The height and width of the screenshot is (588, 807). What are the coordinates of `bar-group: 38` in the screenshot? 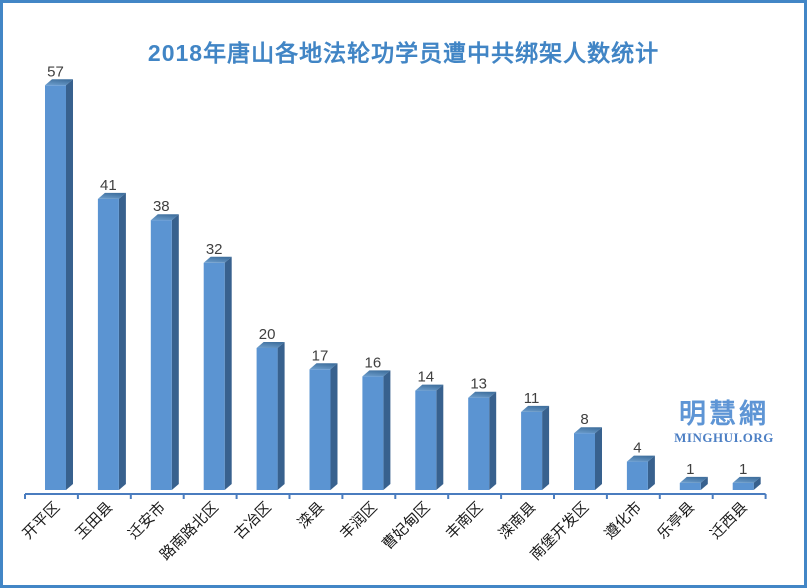 It's located at (164, 344).